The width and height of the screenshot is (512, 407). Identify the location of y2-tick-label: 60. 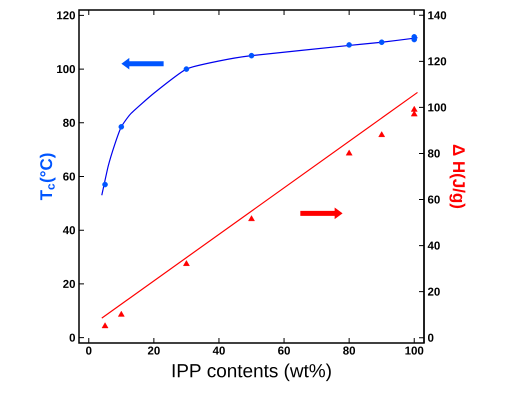
(434, 199).